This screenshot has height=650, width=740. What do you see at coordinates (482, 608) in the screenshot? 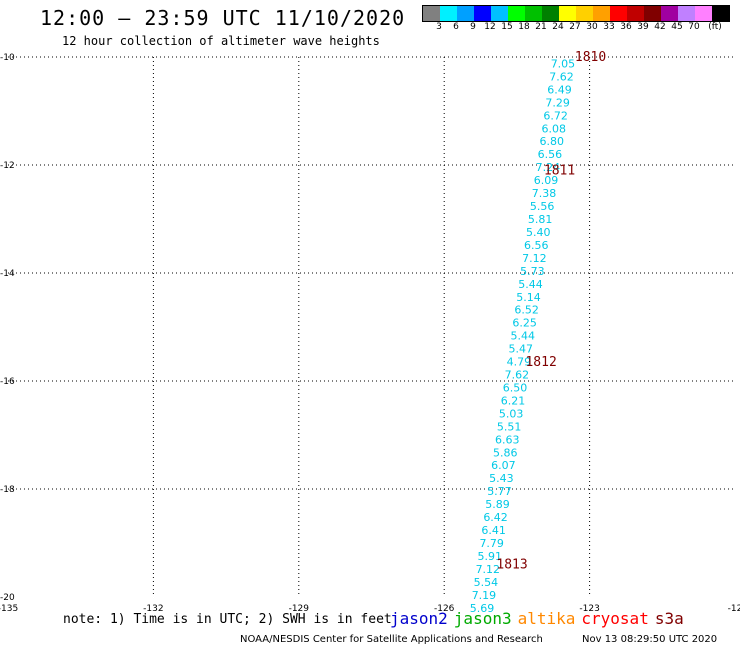
I see `swh-value: 5.69` at bounding box center [482, 608].